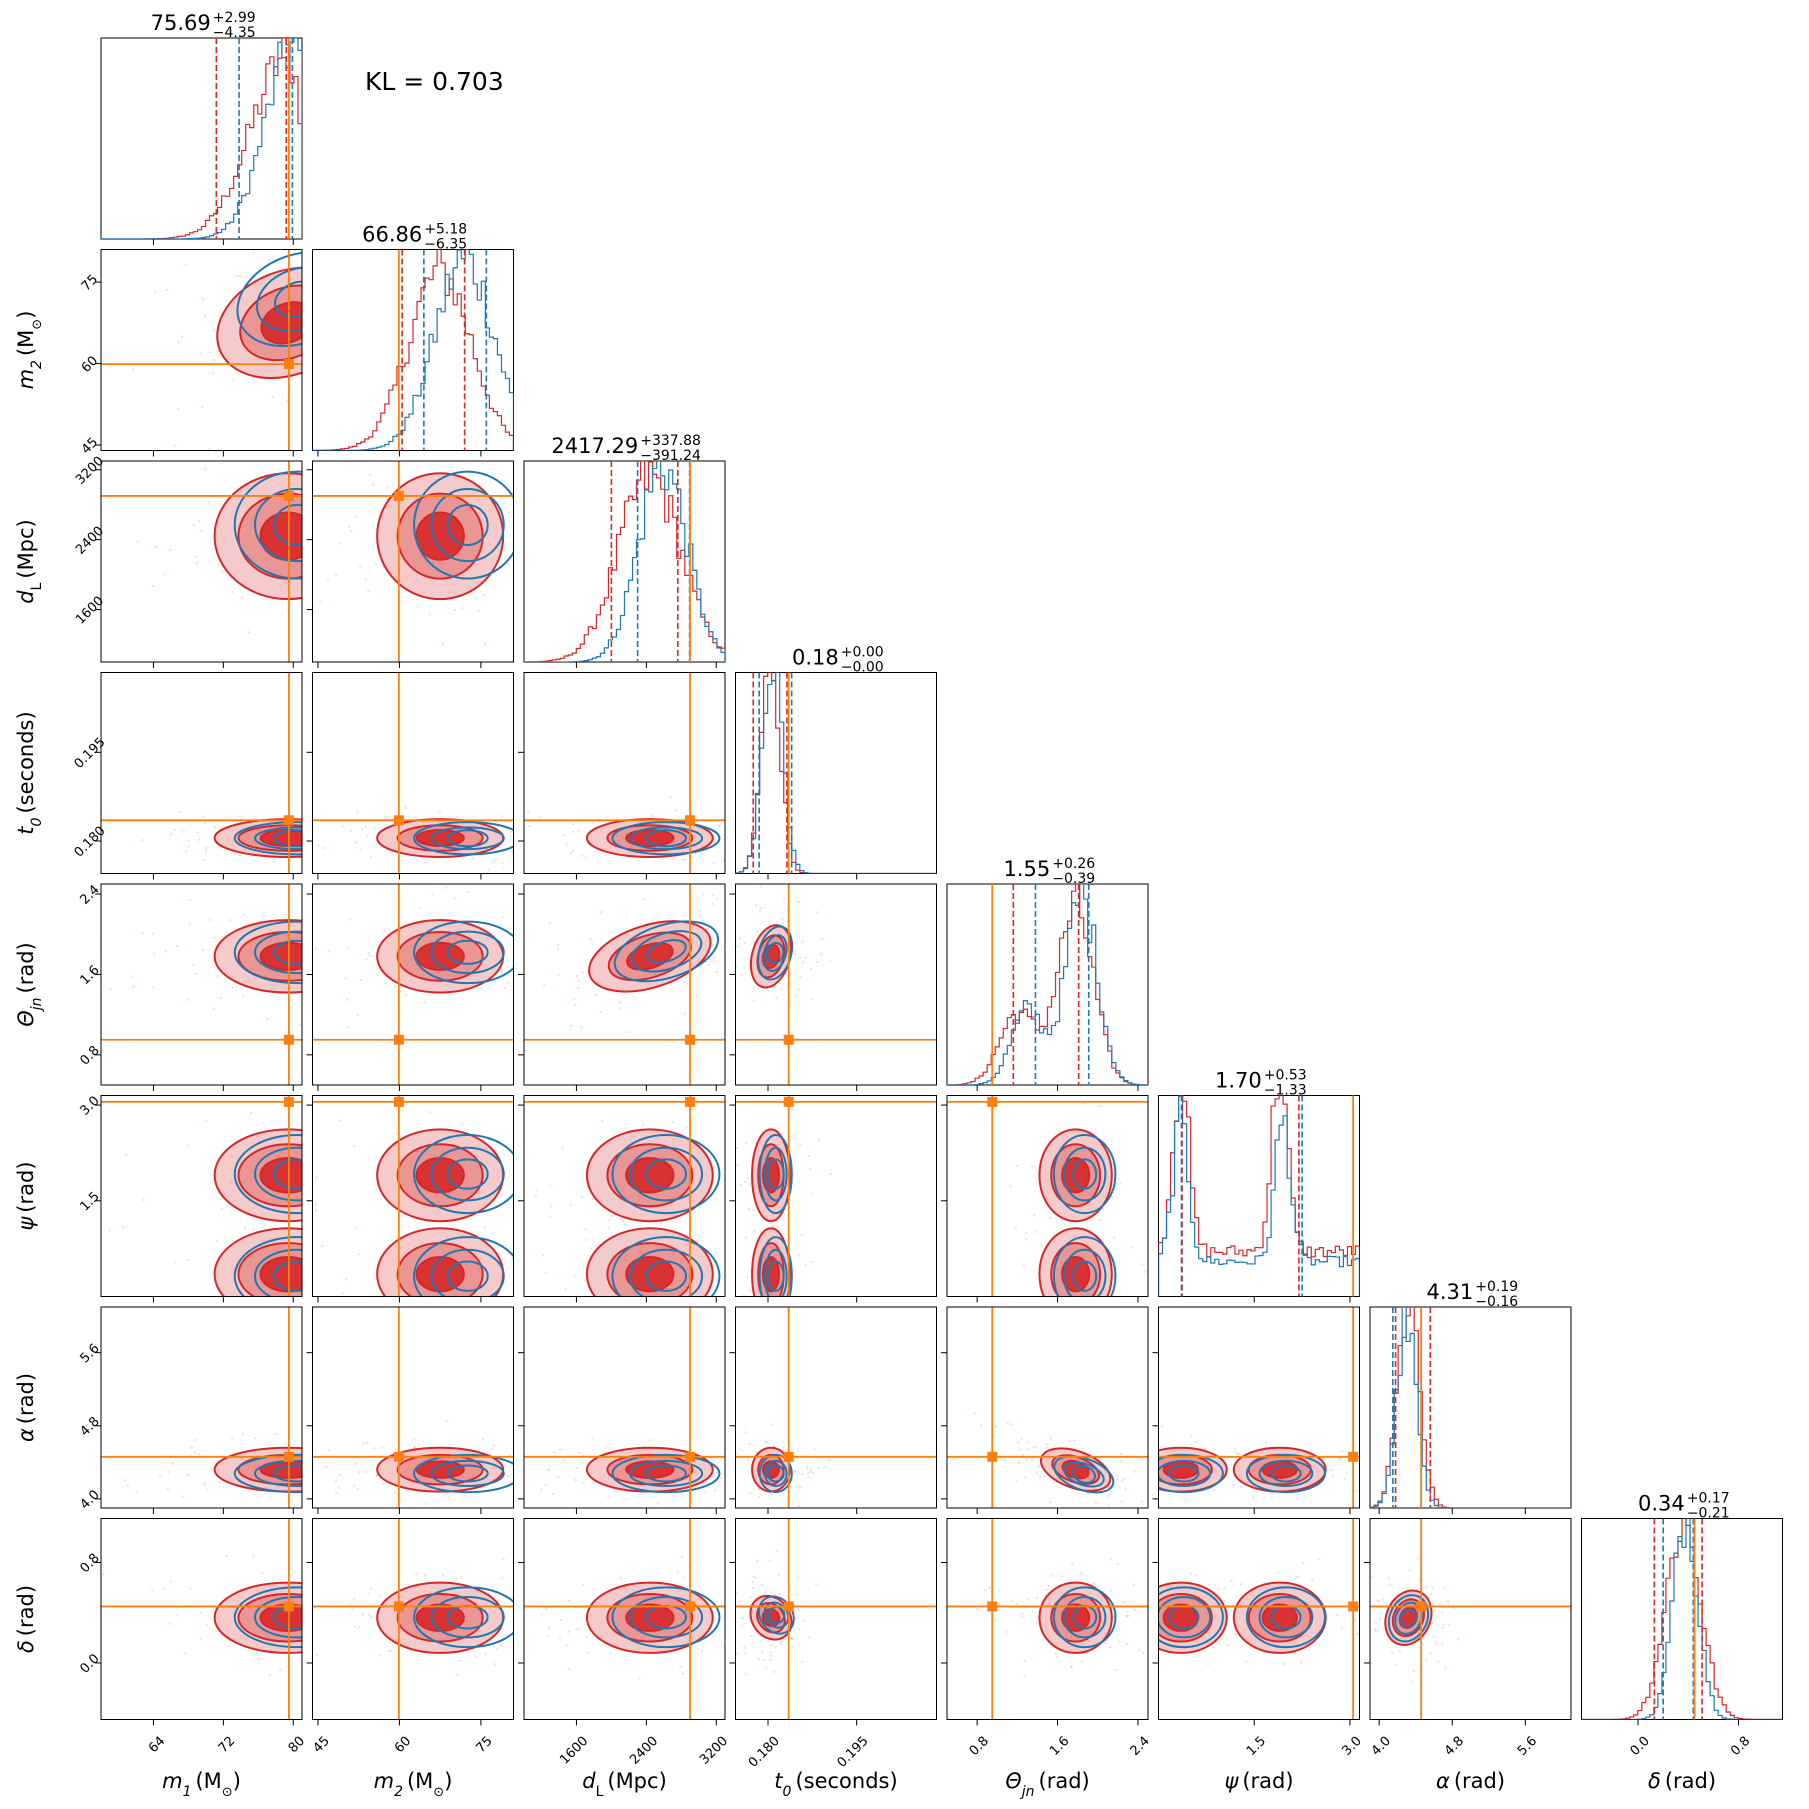 The width and height of the screenshot is (1809, 1809). I want to click on y-axis-label-t0: t0(seconds), so click(29, 772).